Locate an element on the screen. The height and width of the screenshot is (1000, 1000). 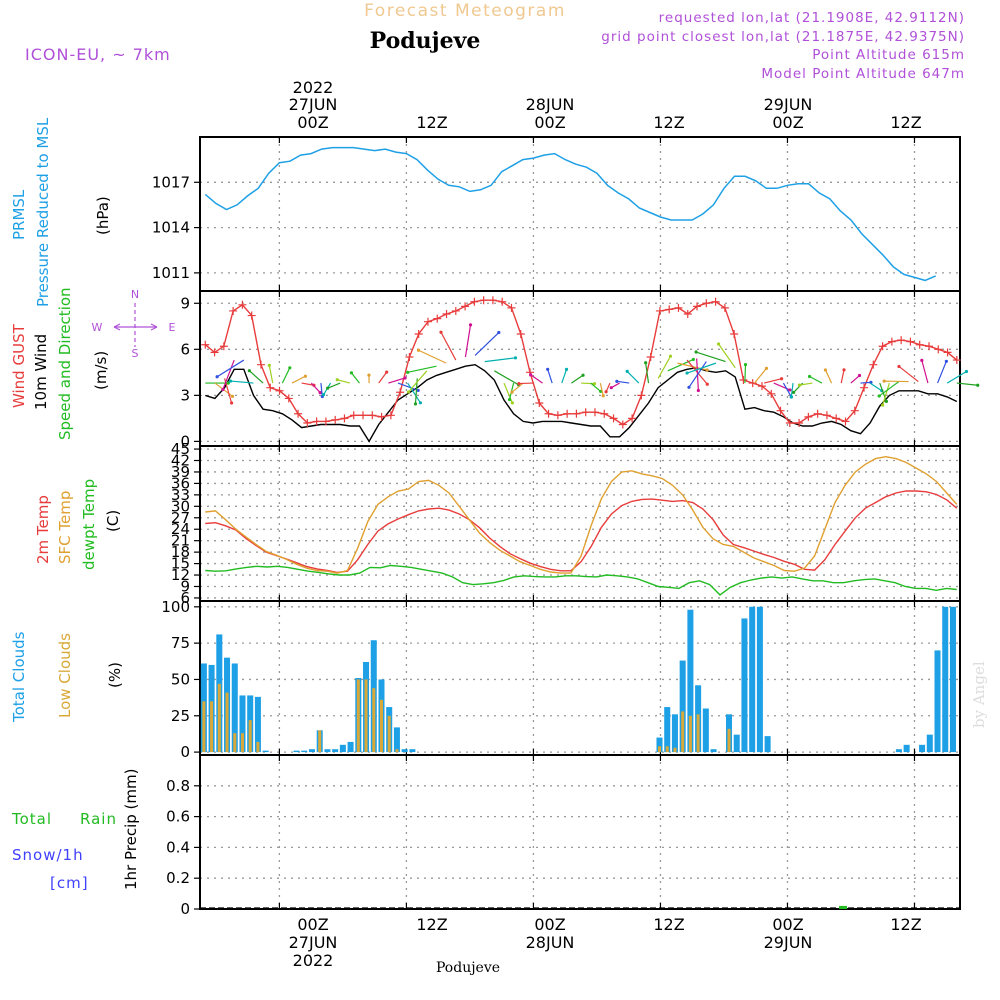
sfc-label: SFC Temp is located at coordinates (65, 527).